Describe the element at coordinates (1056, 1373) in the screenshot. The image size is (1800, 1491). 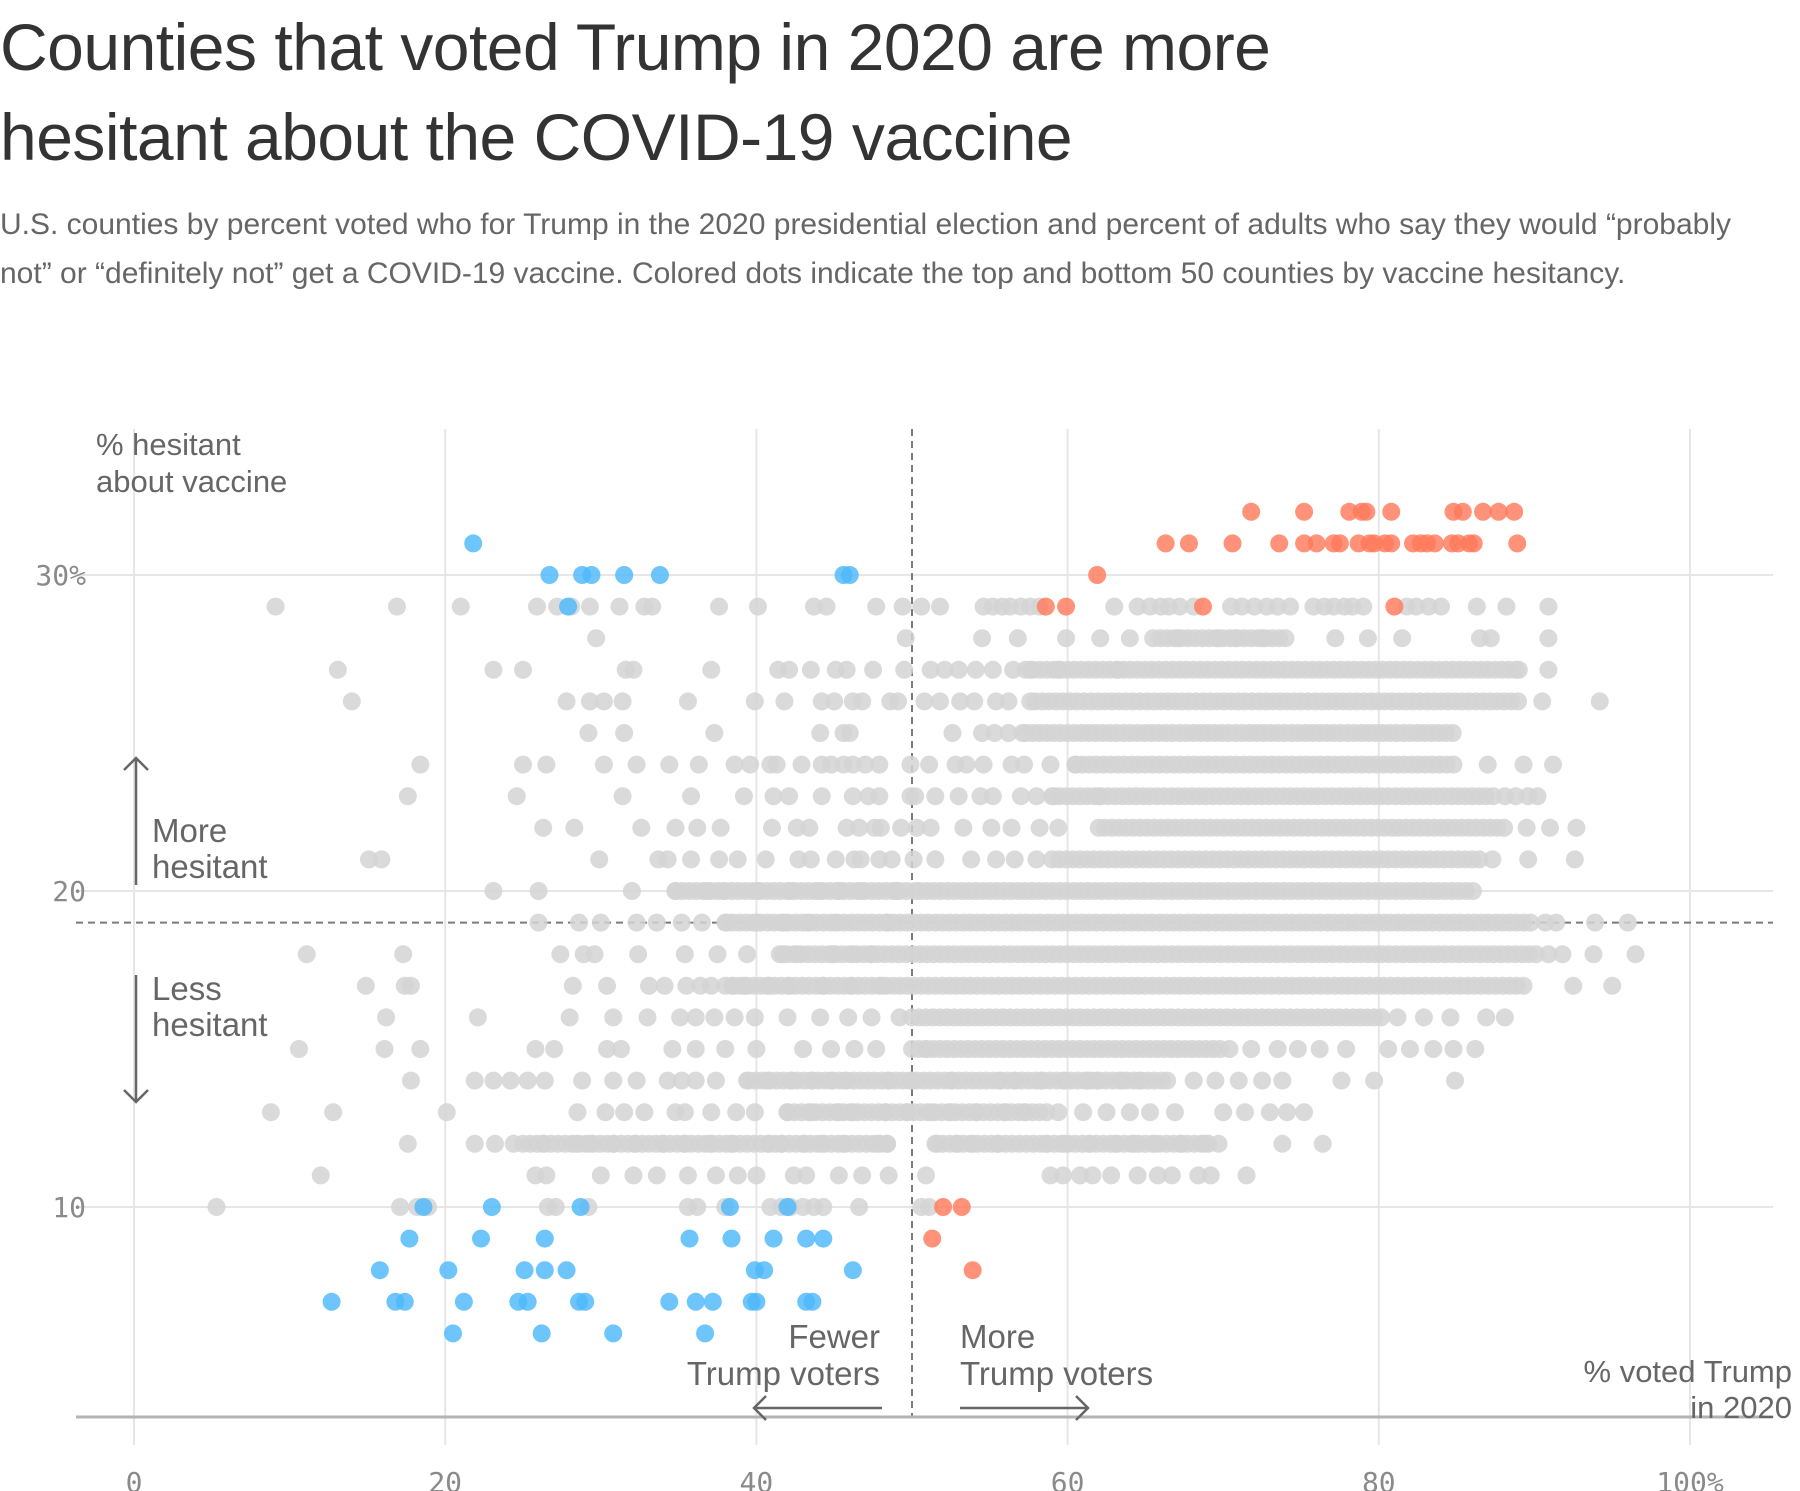
I see `more-trump-voters-line-2: Trump voters` at that location.